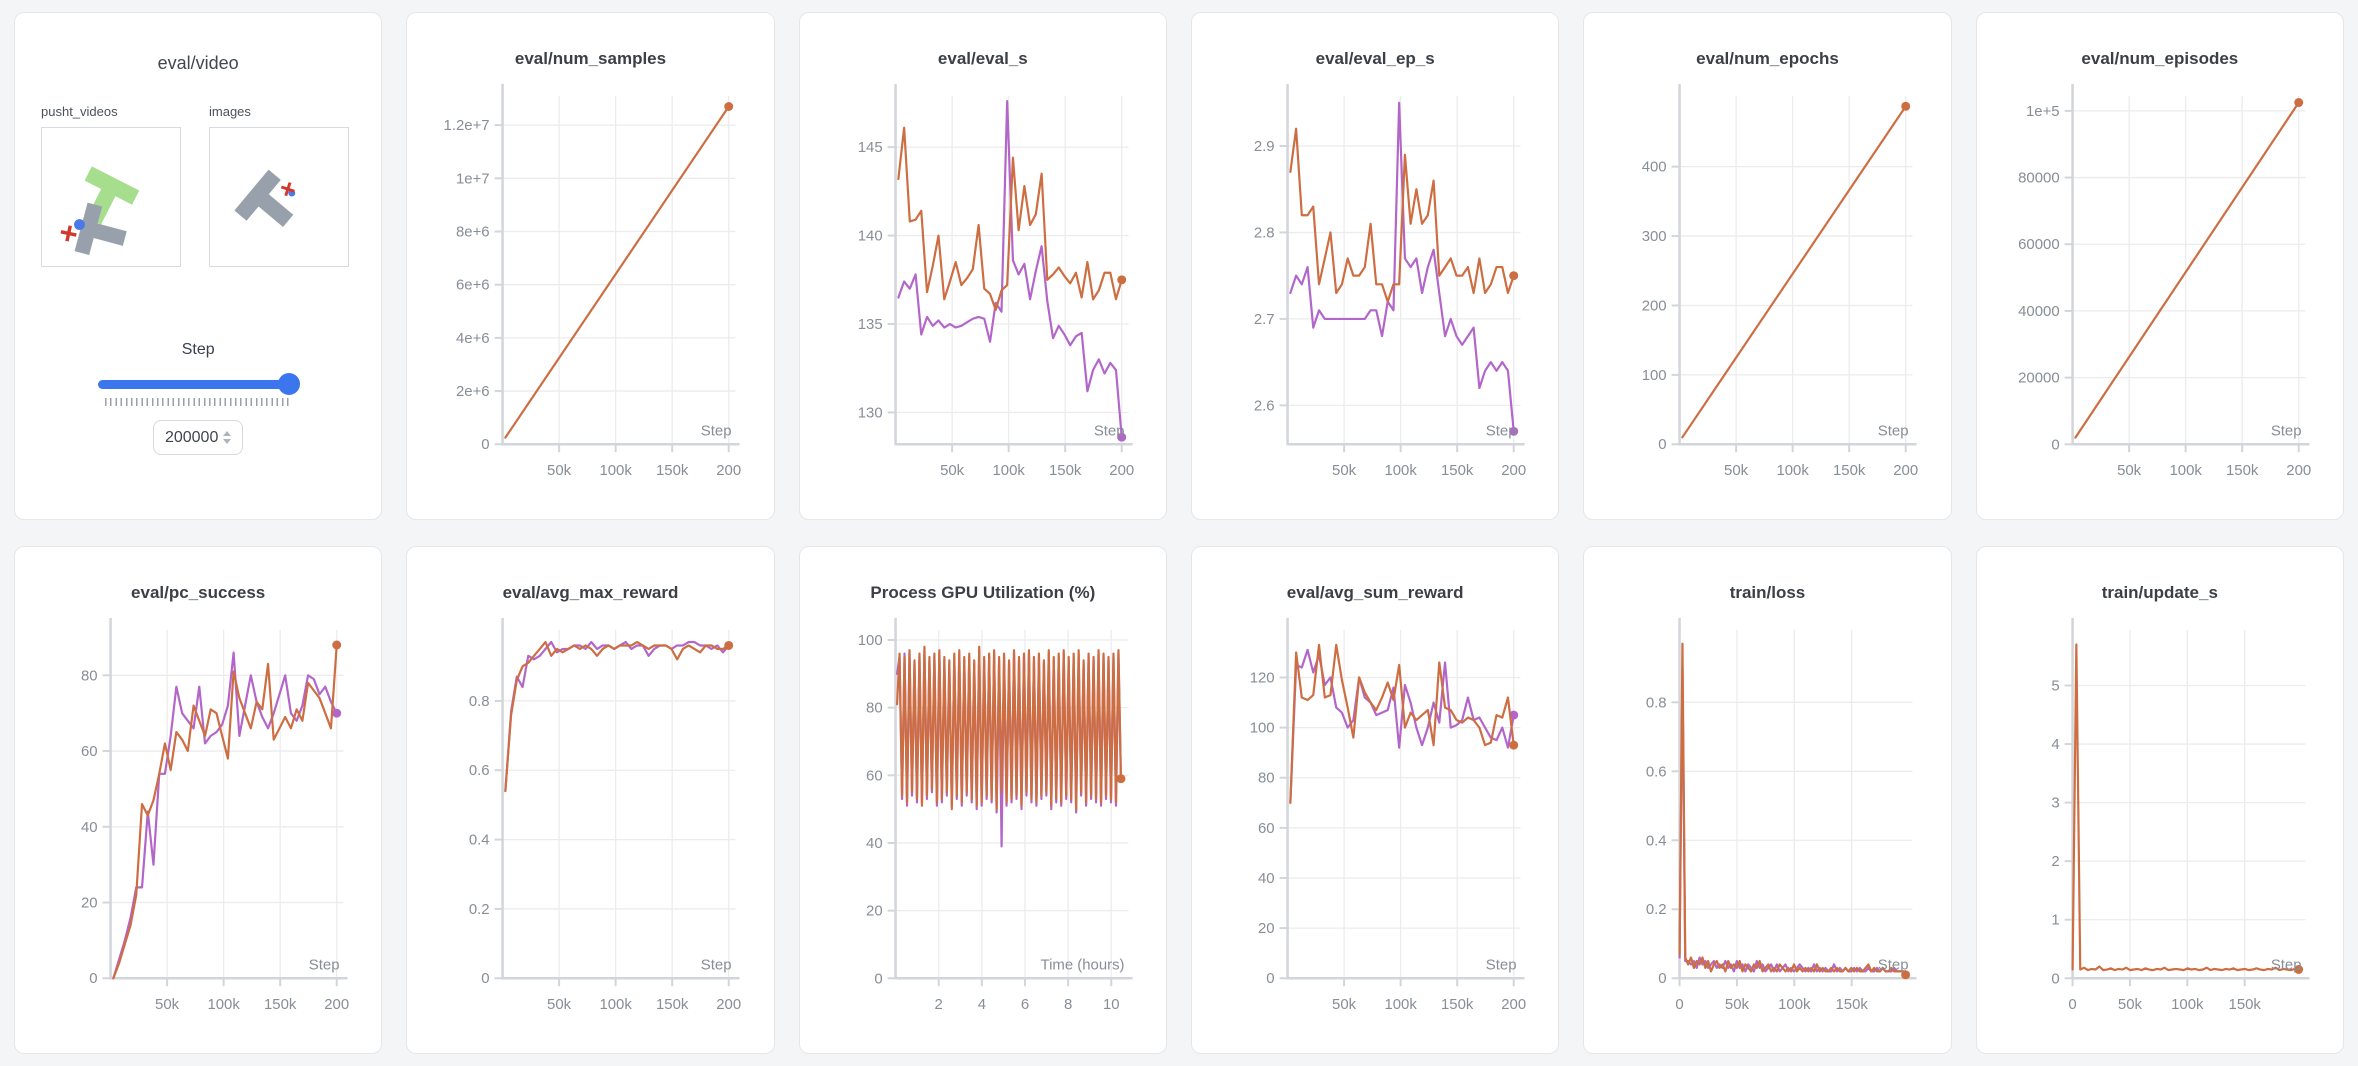 The image size is (2358, 1066). Describe the element at coordinates (1375, 592) in the screenshot. I see `chart-title: eval/avg_sum_reward` at that location.